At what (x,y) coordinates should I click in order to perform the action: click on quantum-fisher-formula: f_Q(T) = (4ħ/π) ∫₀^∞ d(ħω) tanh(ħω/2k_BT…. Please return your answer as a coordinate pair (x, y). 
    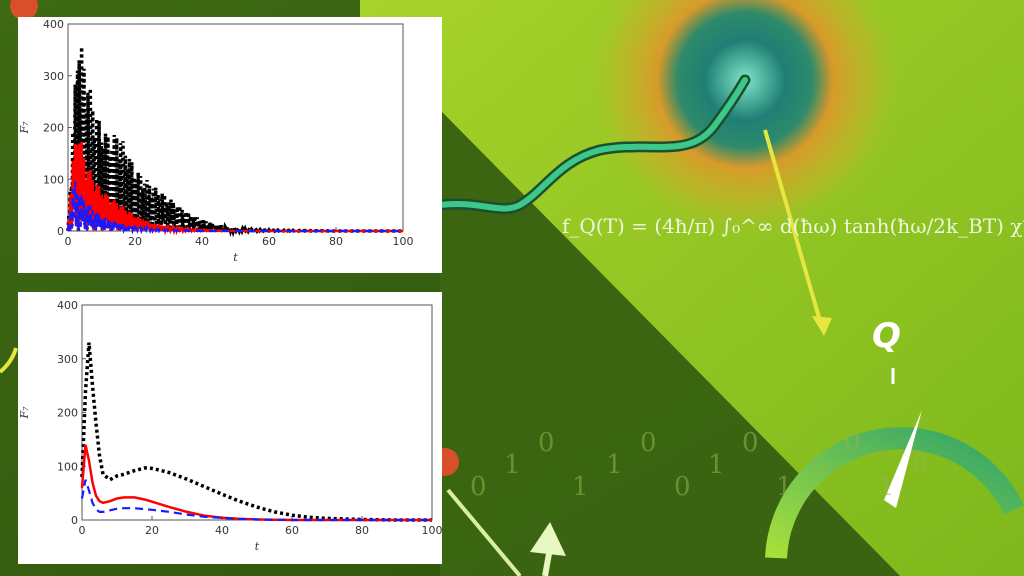
    Looking at the image, I should click on (793, 247).